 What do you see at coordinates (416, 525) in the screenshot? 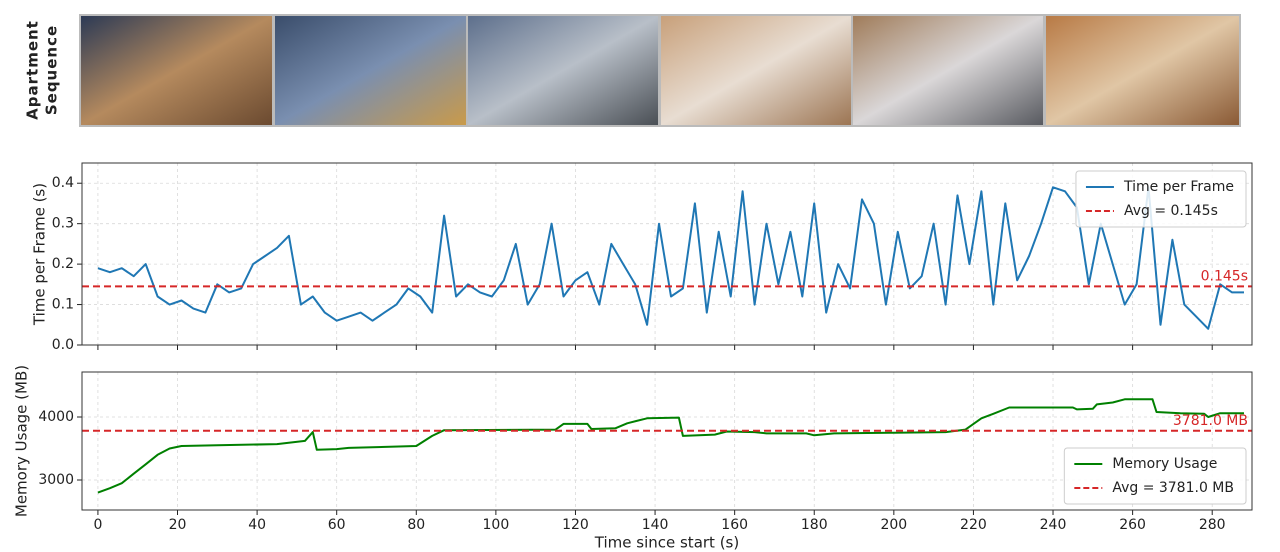
I see `x-tick-label: 80` at bounding box center [416, 525].